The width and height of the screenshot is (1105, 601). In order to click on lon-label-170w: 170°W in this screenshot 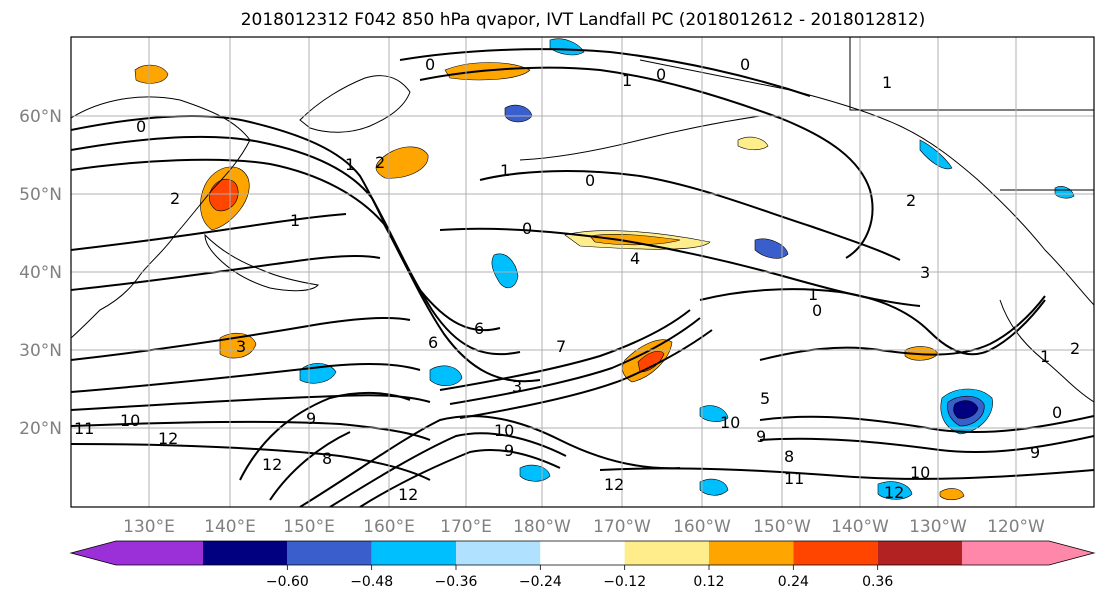, I will do `click(622, 527)`.